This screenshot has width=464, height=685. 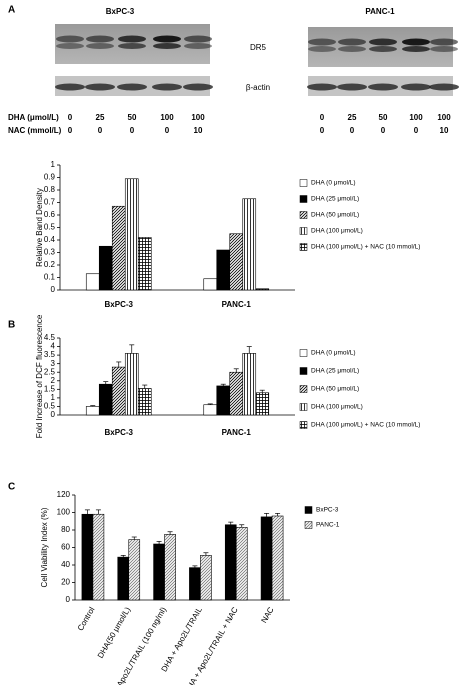 I want to click on y-tick-label: 1, so click(x=53, y=397).